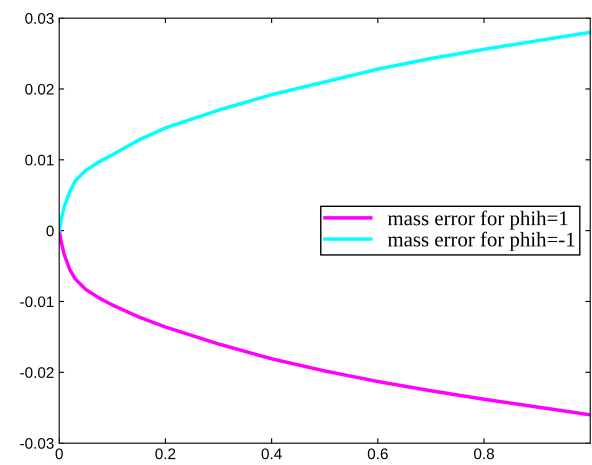  I want to click on legend-label: mass error for phih=1, so click(478, 220).